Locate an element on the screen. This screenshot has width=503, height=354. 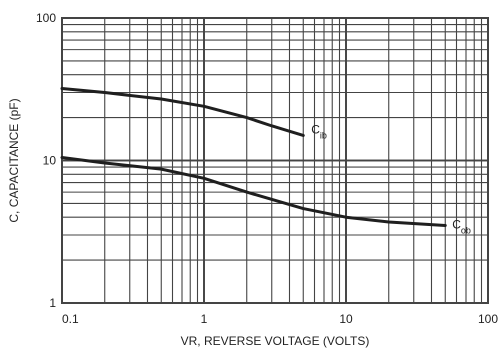
y-tick-label: 100 is located at coordinates (46, 18).